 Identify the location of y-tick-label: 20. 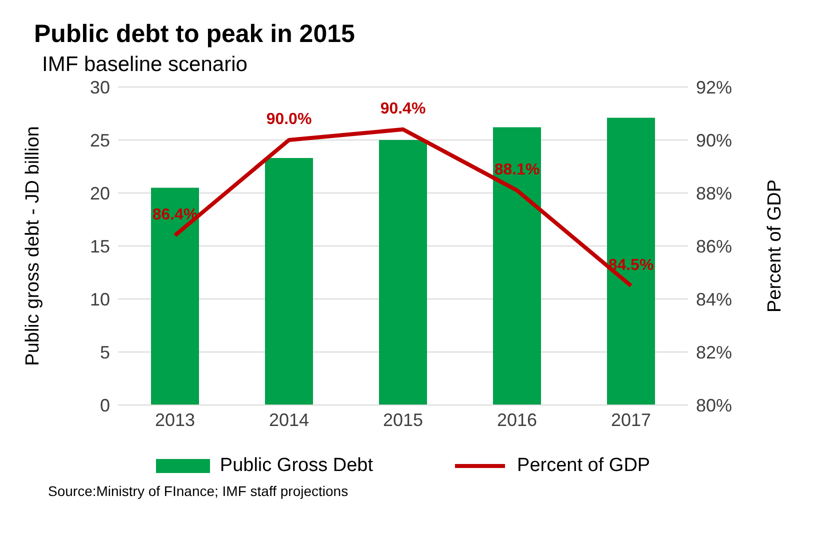
(100, 193).